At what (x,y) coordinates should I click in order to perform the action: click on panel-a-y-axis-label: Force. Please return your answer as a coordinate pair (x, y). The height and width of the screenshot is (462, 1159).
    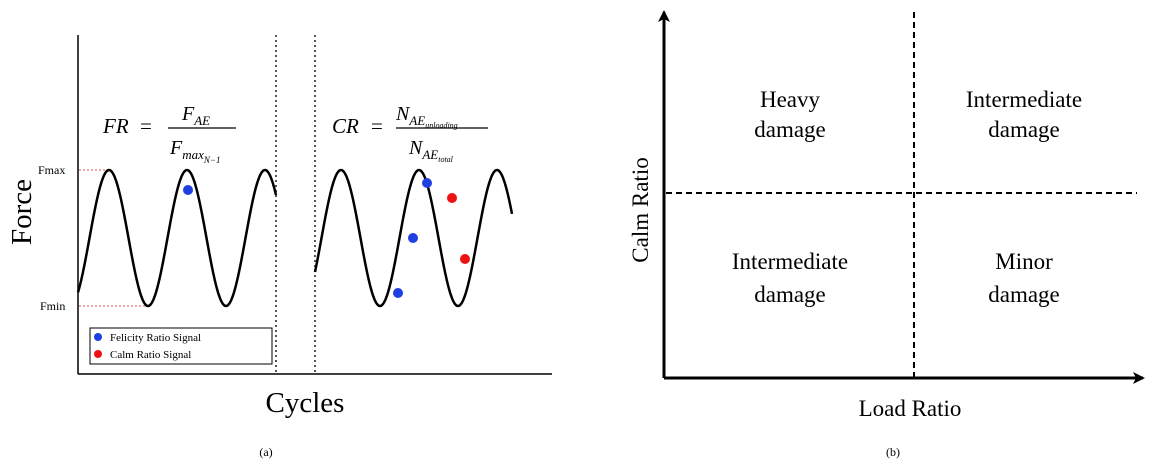
    Looking at the image, I should click on (22, 212).